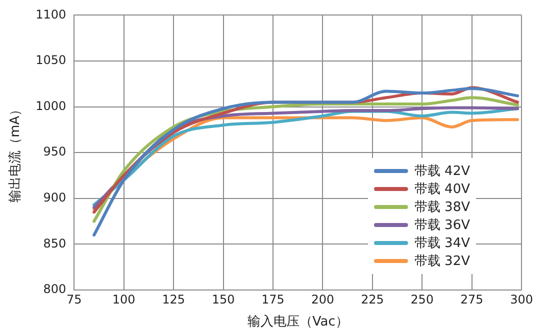  What do you see at coordinates (521, 299) in the screenshot?
I see `x-tick-label: 300` at bounding box center [521, 299].